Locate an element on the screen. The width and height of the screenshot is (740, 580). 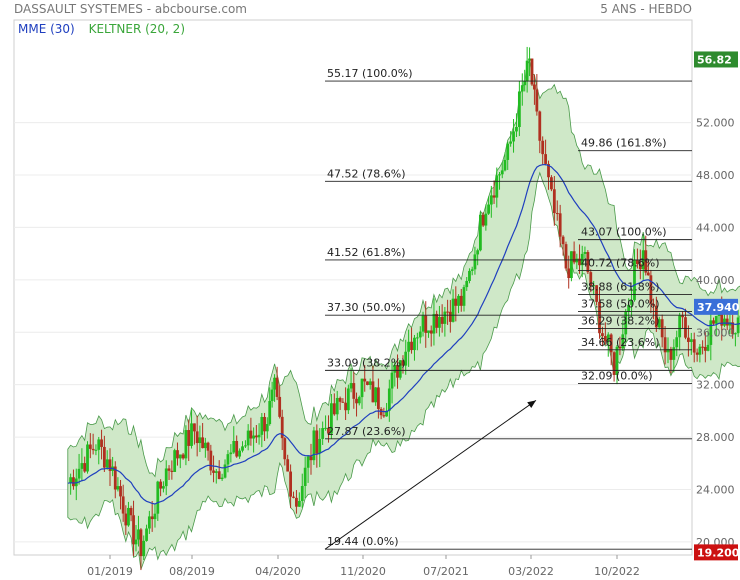
chart-period: 5 ANS - HEBDO is located at coordinates (646, 9).